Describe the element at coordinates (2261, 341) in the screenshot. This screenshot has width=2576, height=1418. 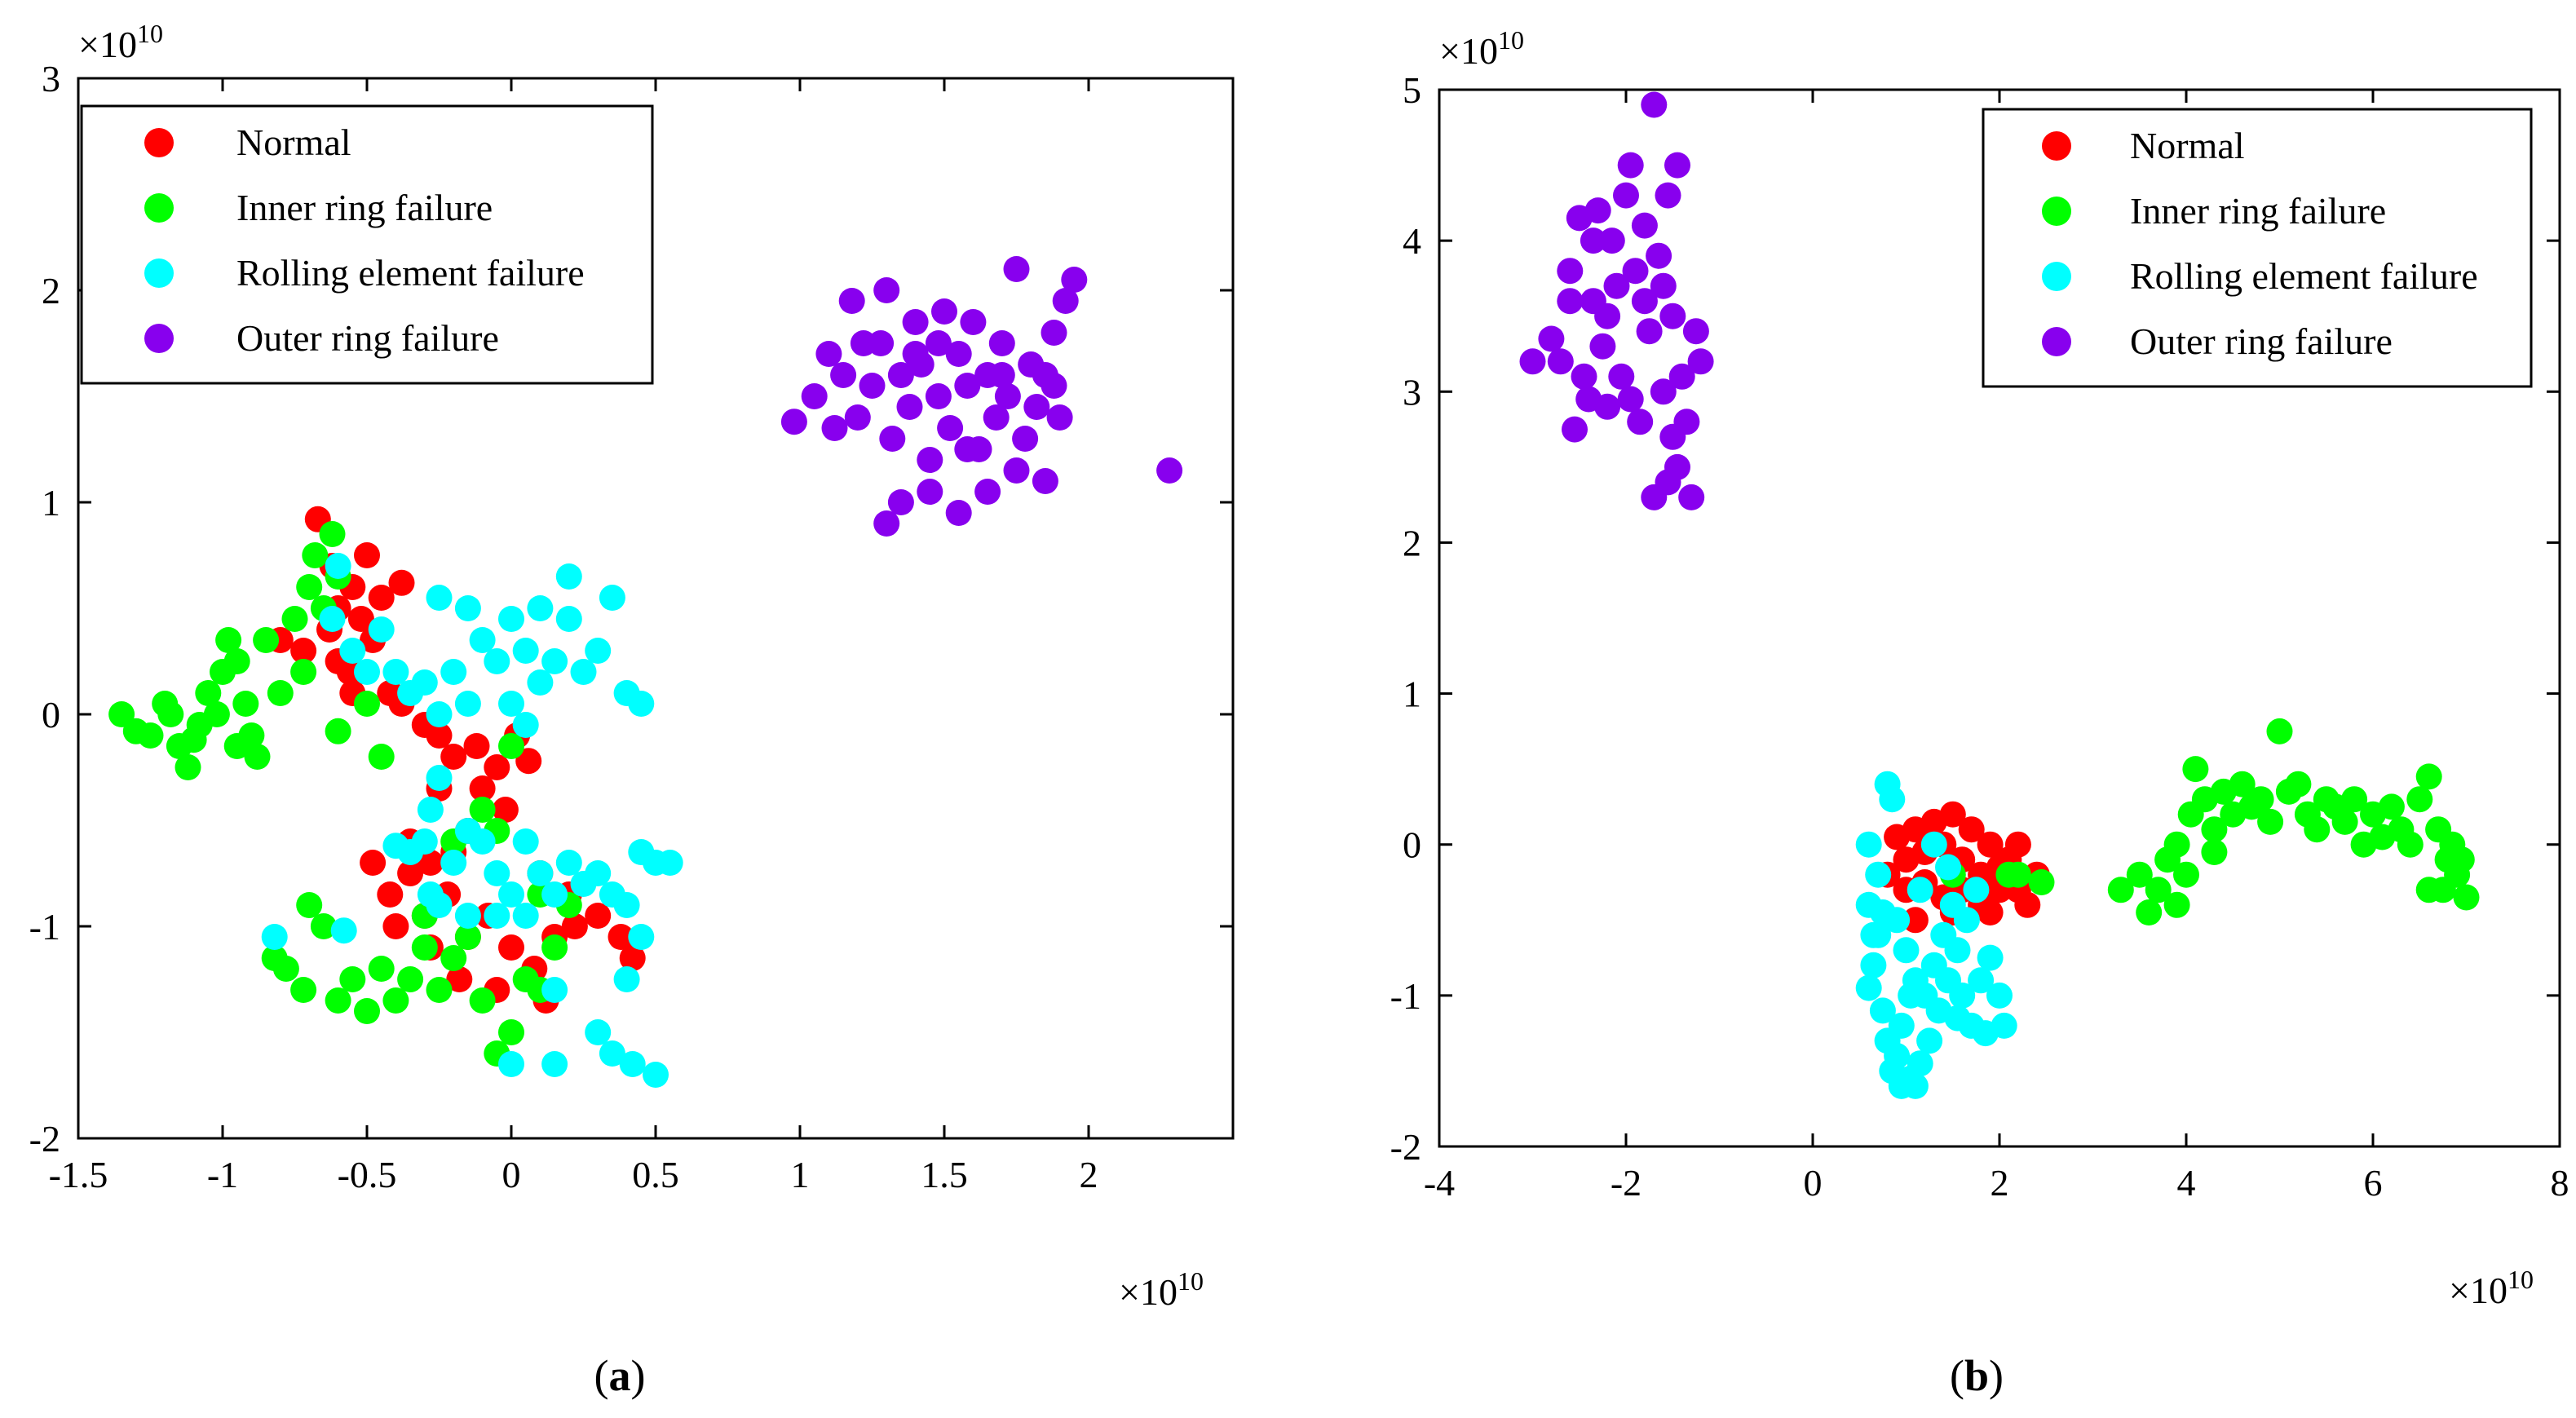
I see `panel-b-legend-label: Outer ring failure` at that location.